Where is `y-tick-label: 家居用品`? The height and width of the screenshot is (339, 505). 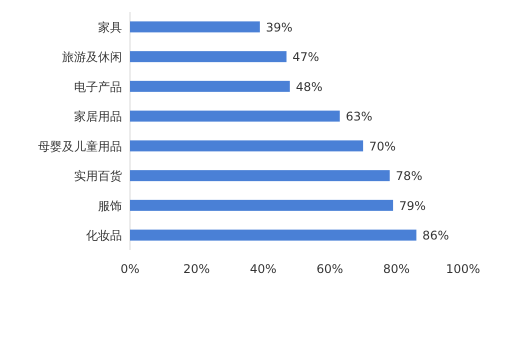 y-tick-label: 家居用品 is located at coordinates (98, 117).